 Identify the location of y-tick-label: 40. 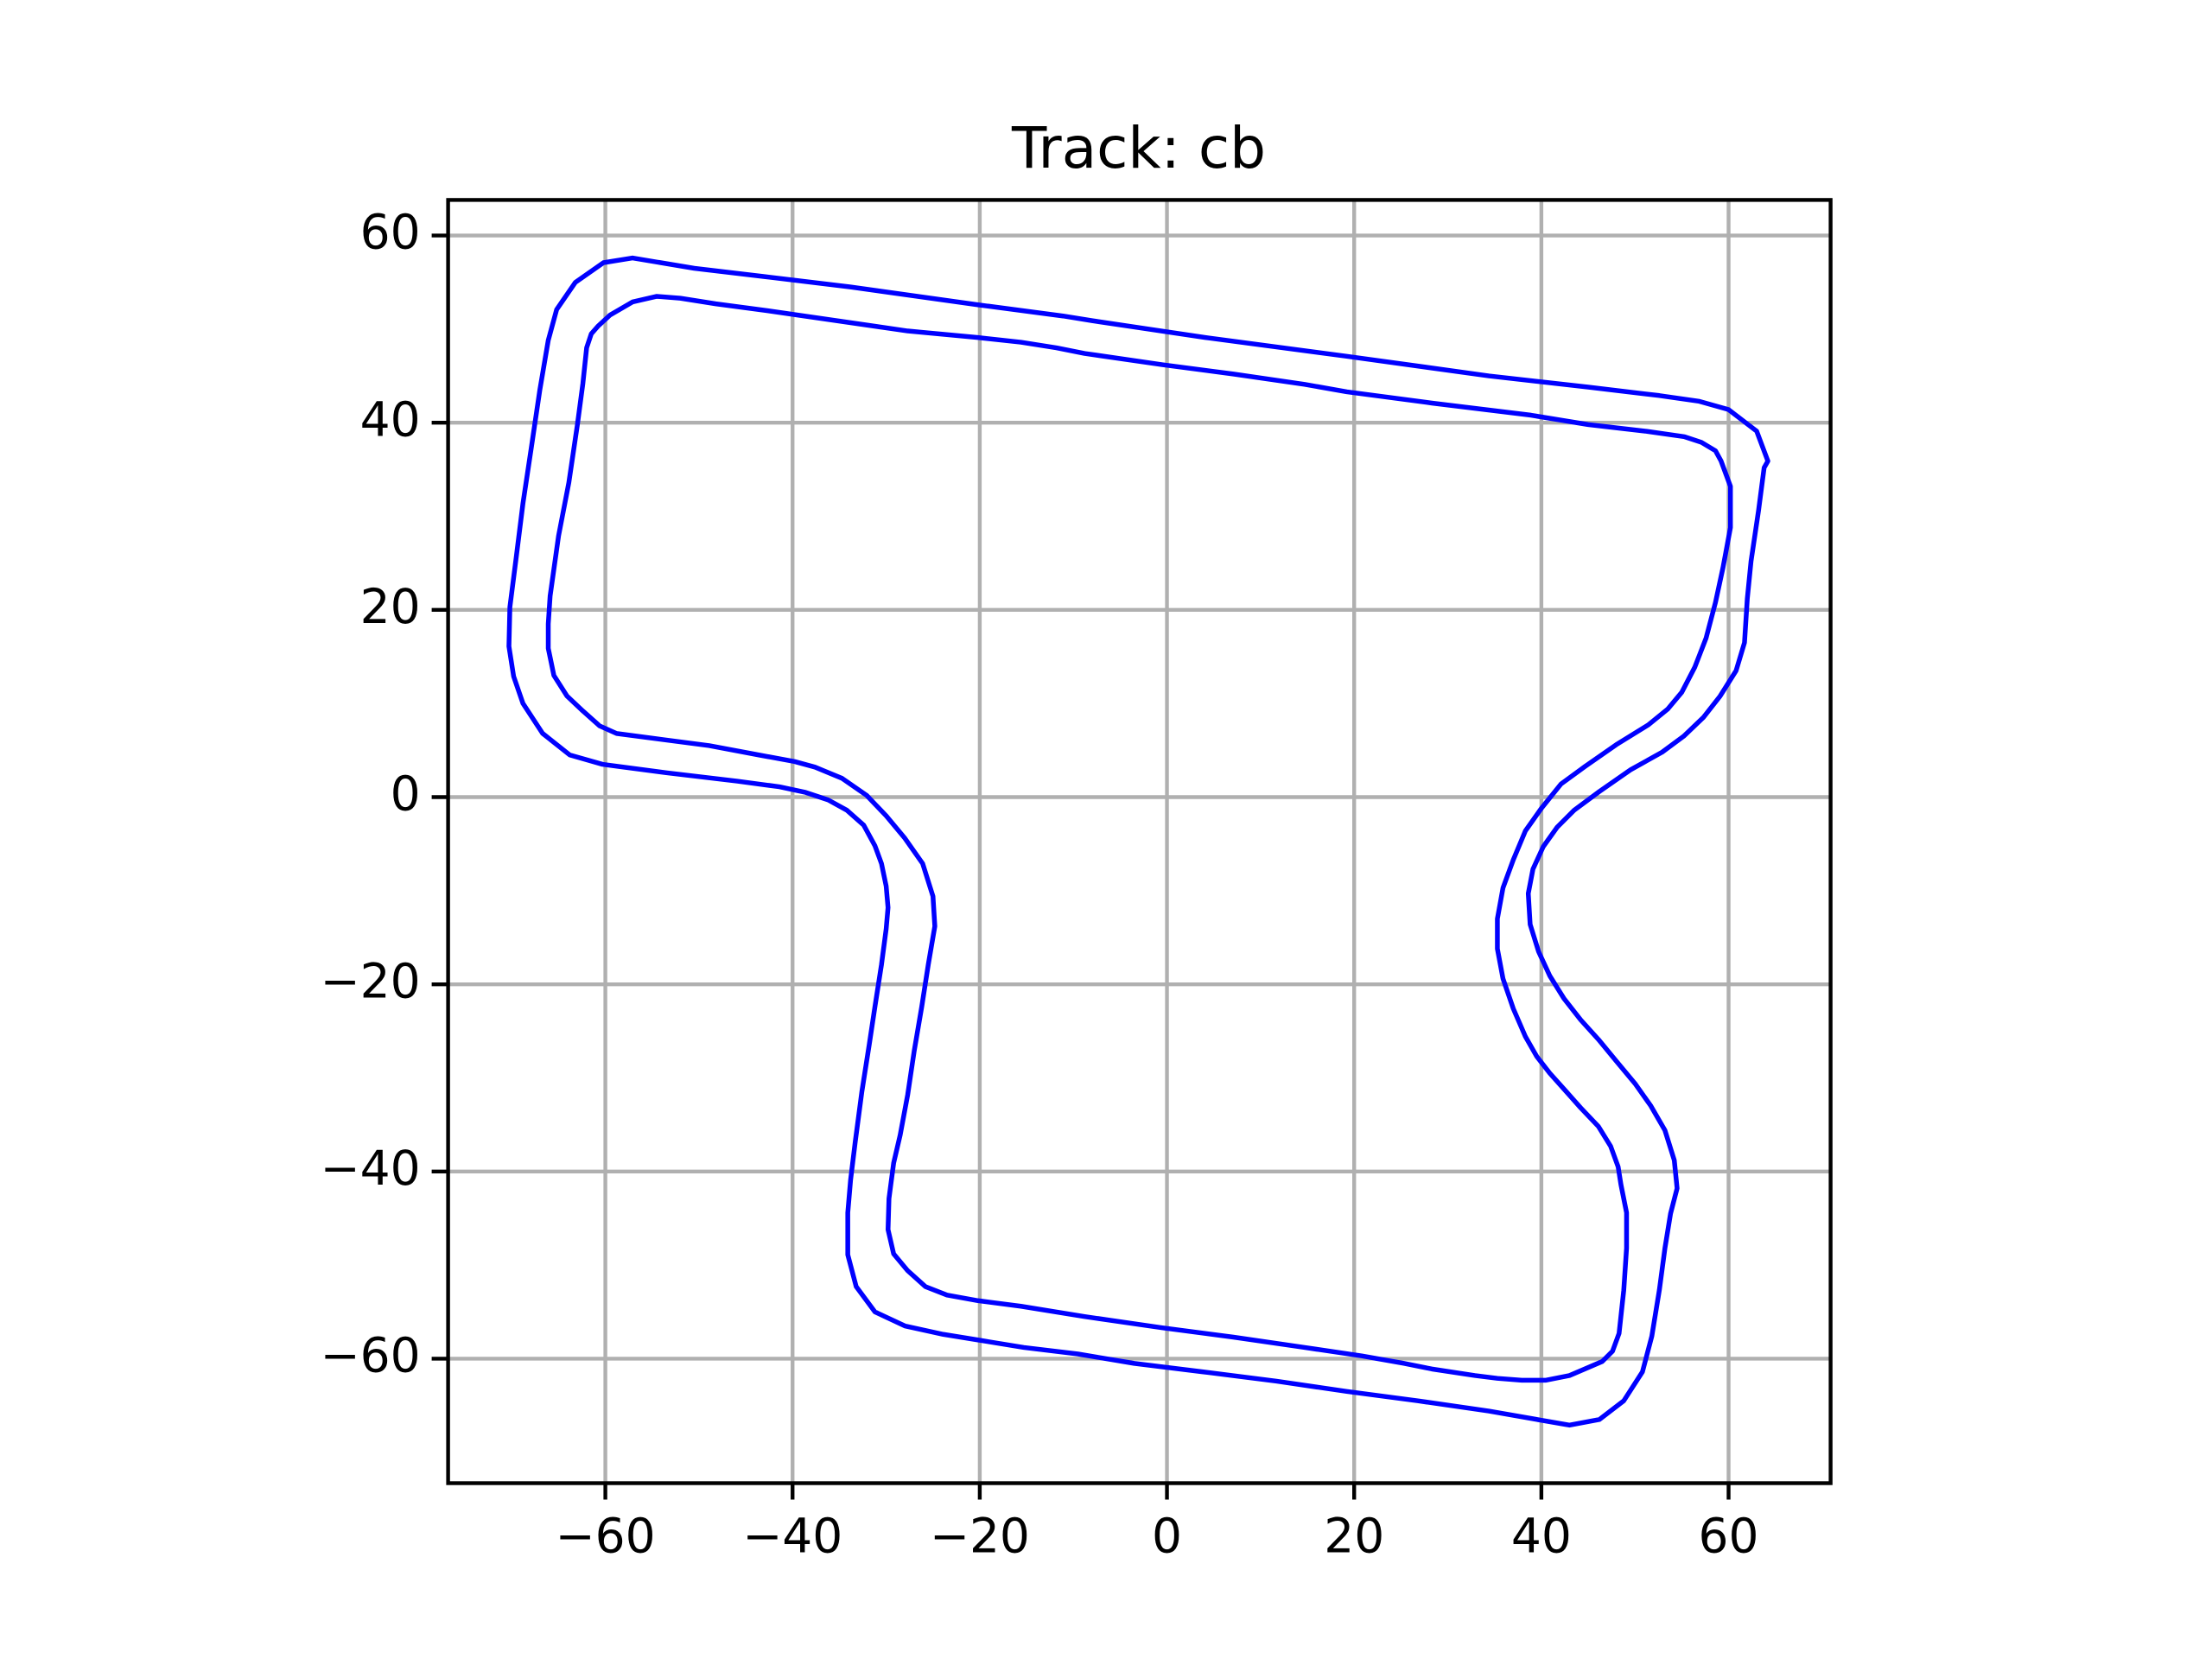
(390, 419).